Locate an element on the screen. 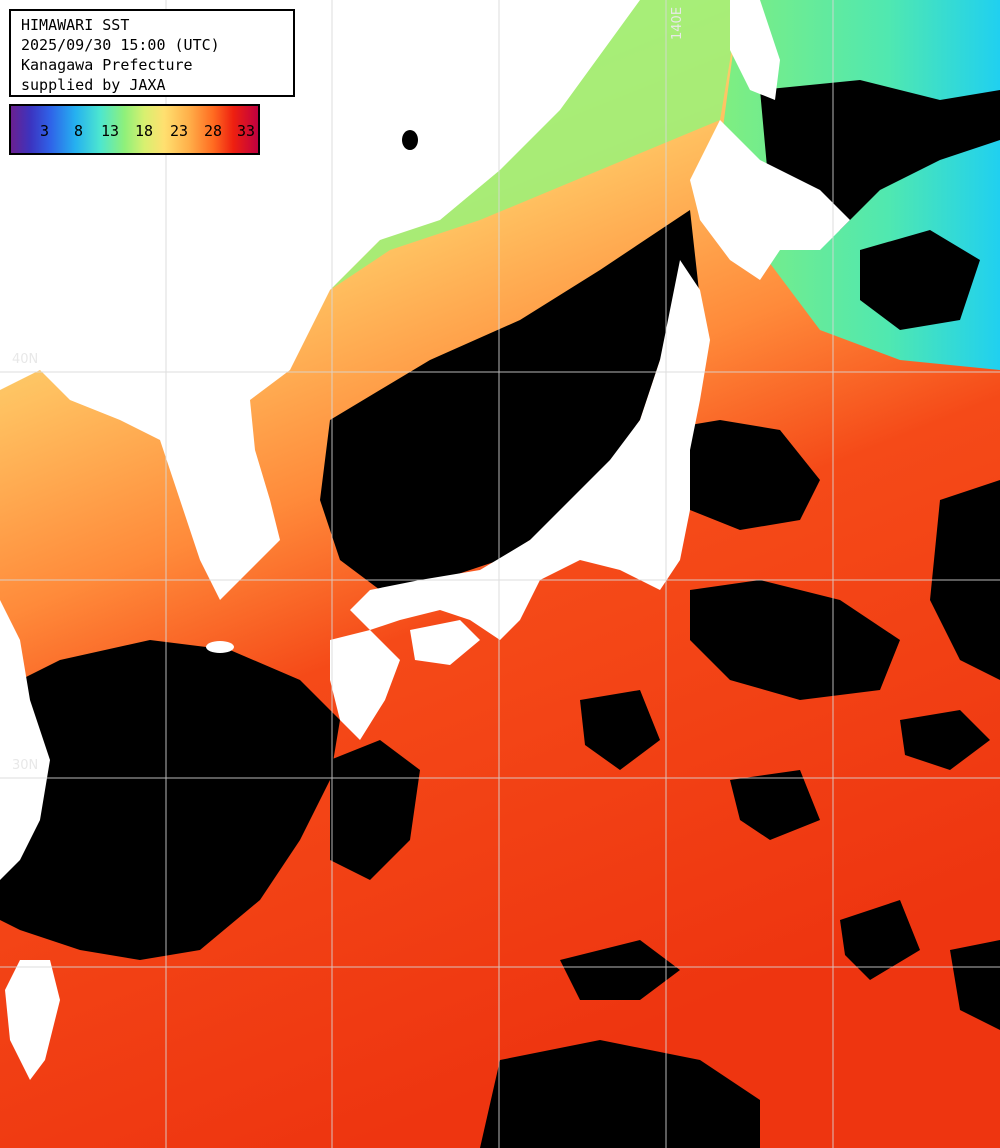 This screenshot has height=1148, width=1000. region-name: Kanagawa Prefecture is located at coordinates (107, 65).